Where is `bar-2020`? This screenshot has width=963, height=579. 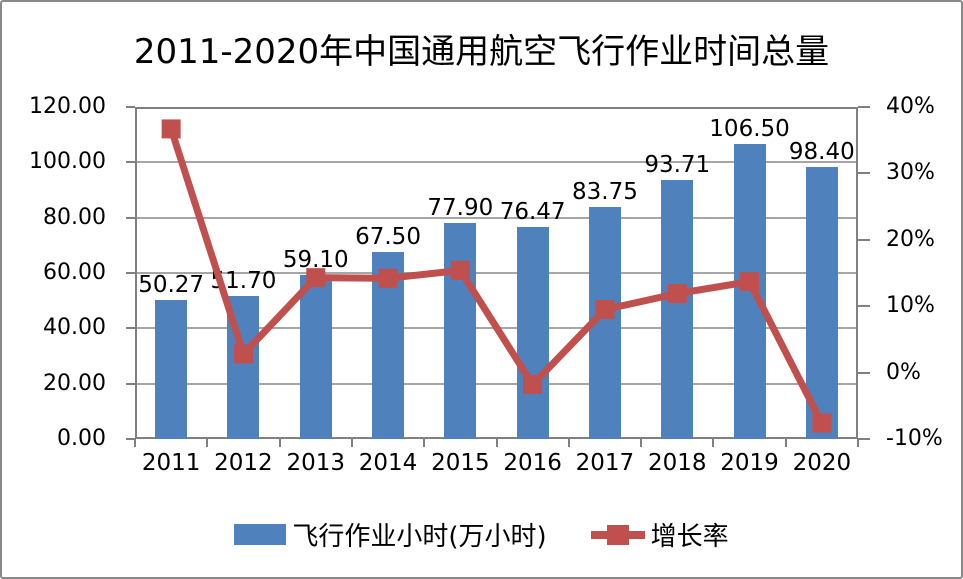
bar-2020 is located at coordinates (821, 302).